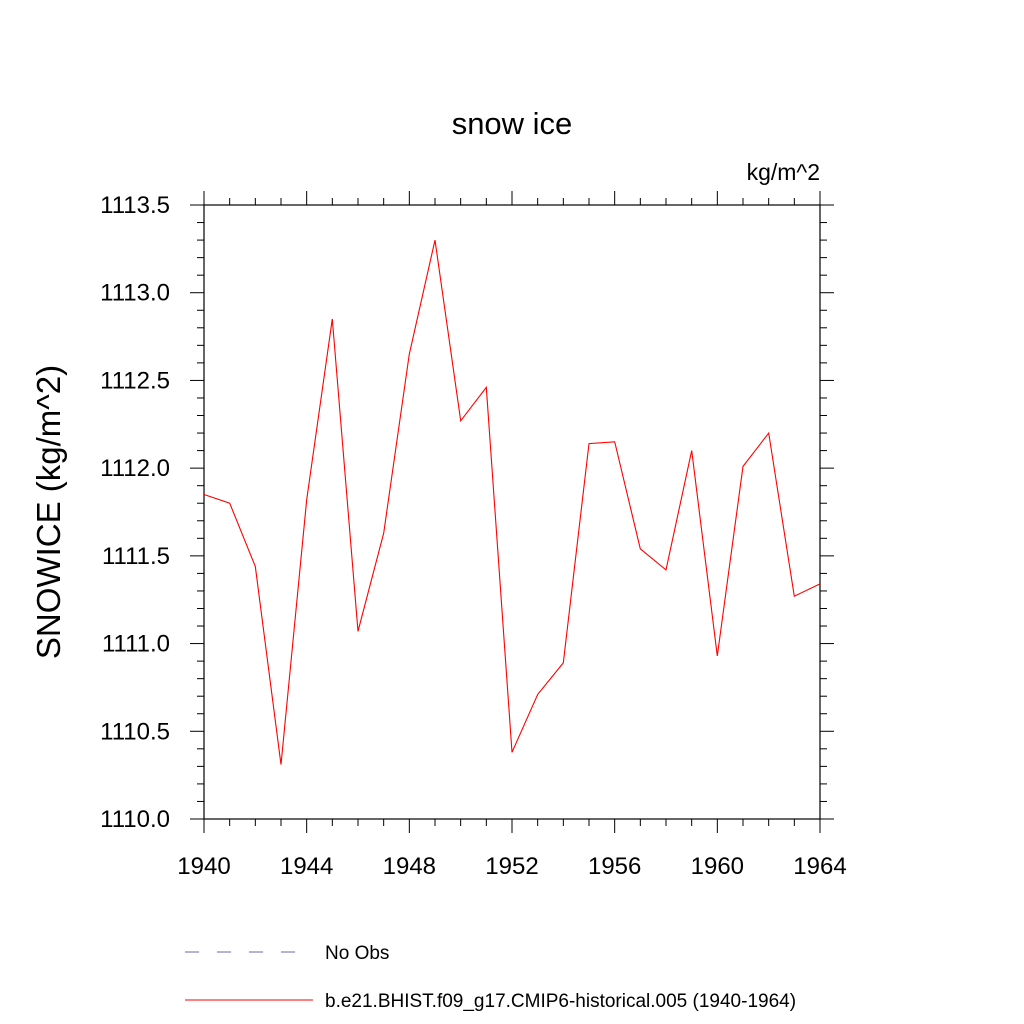 The width and height of the screenshot is (1024, 1024). I want to click on y-tick-label: 1113.0, so click(135, 293).